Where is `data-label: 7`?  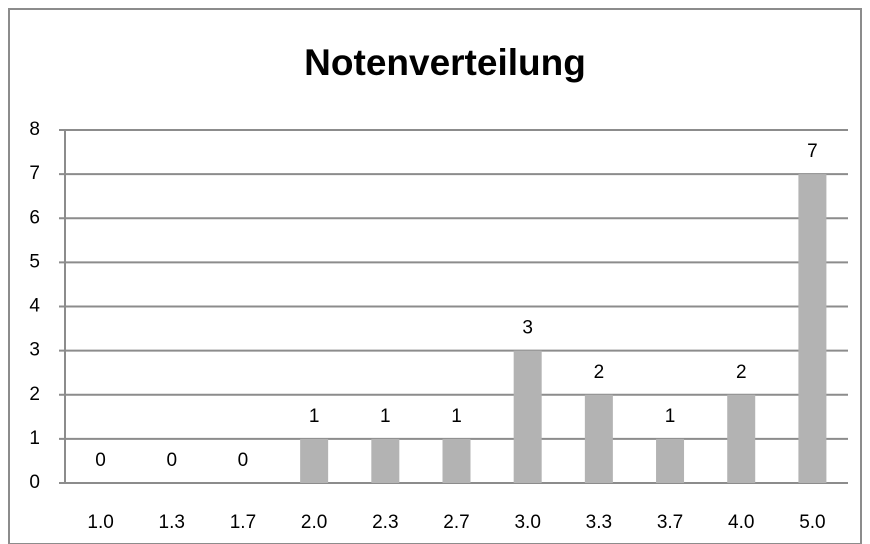 data-label: 7 is located at coordinates (812, 151).